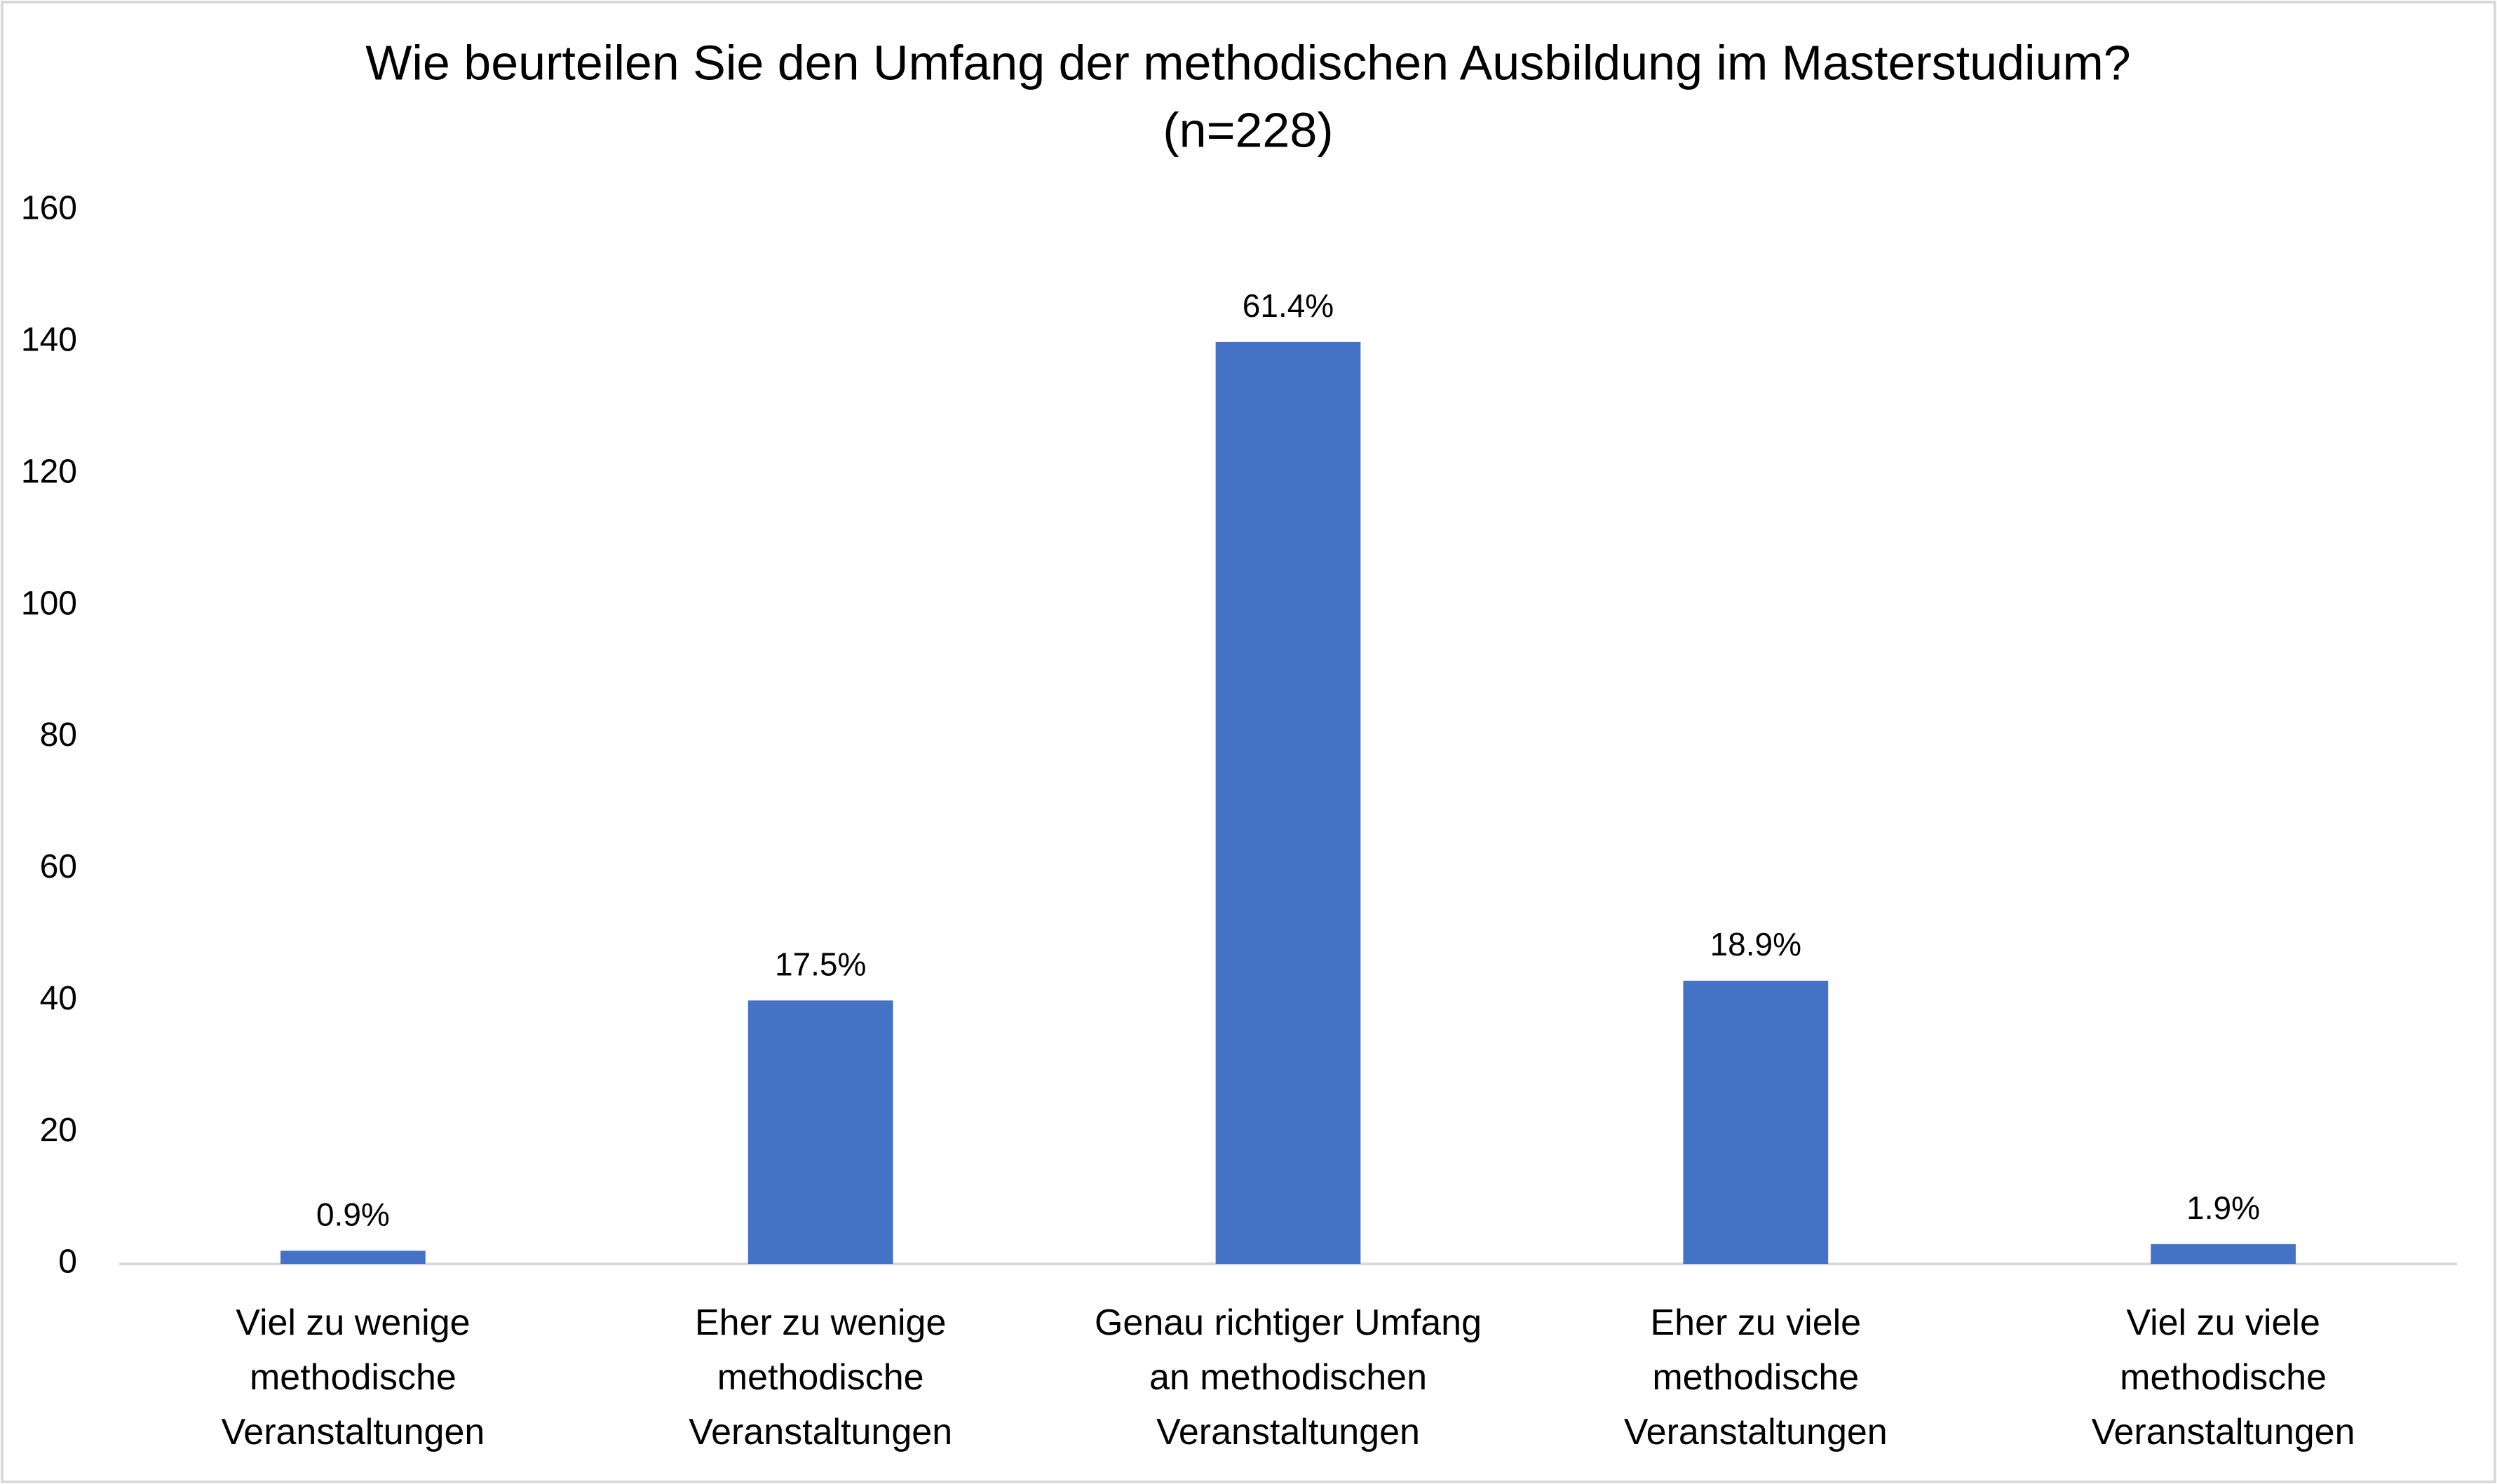 The width and height of the screenshot is (2497, 1484). What do you see at coordinates (49, 340) in the screenshot?
I see `y-tick-label: 140` at bounding box center [49, 340].